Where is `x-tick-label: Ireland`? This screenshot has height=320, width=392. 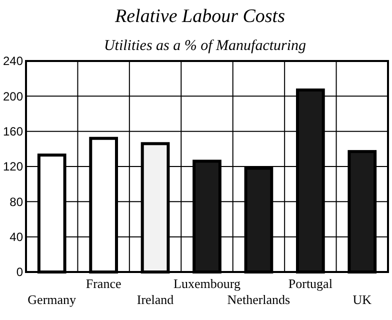 x-tick-label: Ireland is located at coordinates (155, 299).